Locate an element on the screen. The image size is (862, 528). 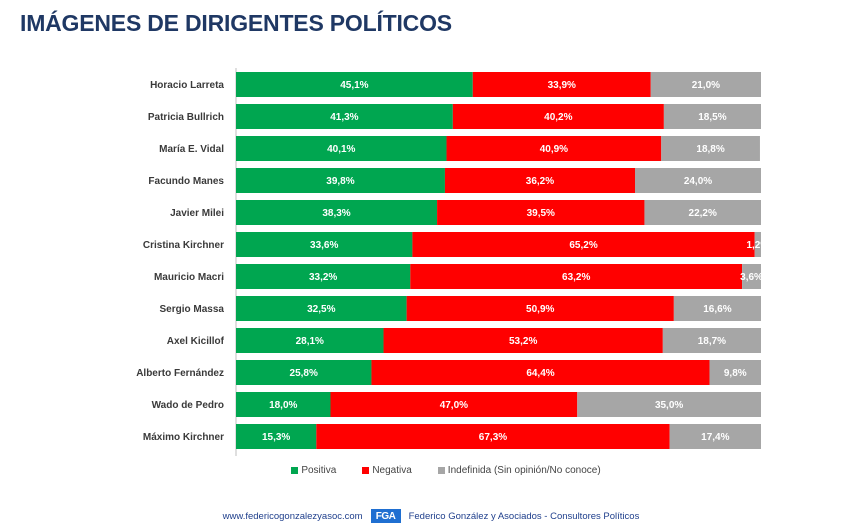
data-label: 65,2% is located at coordinates (583, 245).